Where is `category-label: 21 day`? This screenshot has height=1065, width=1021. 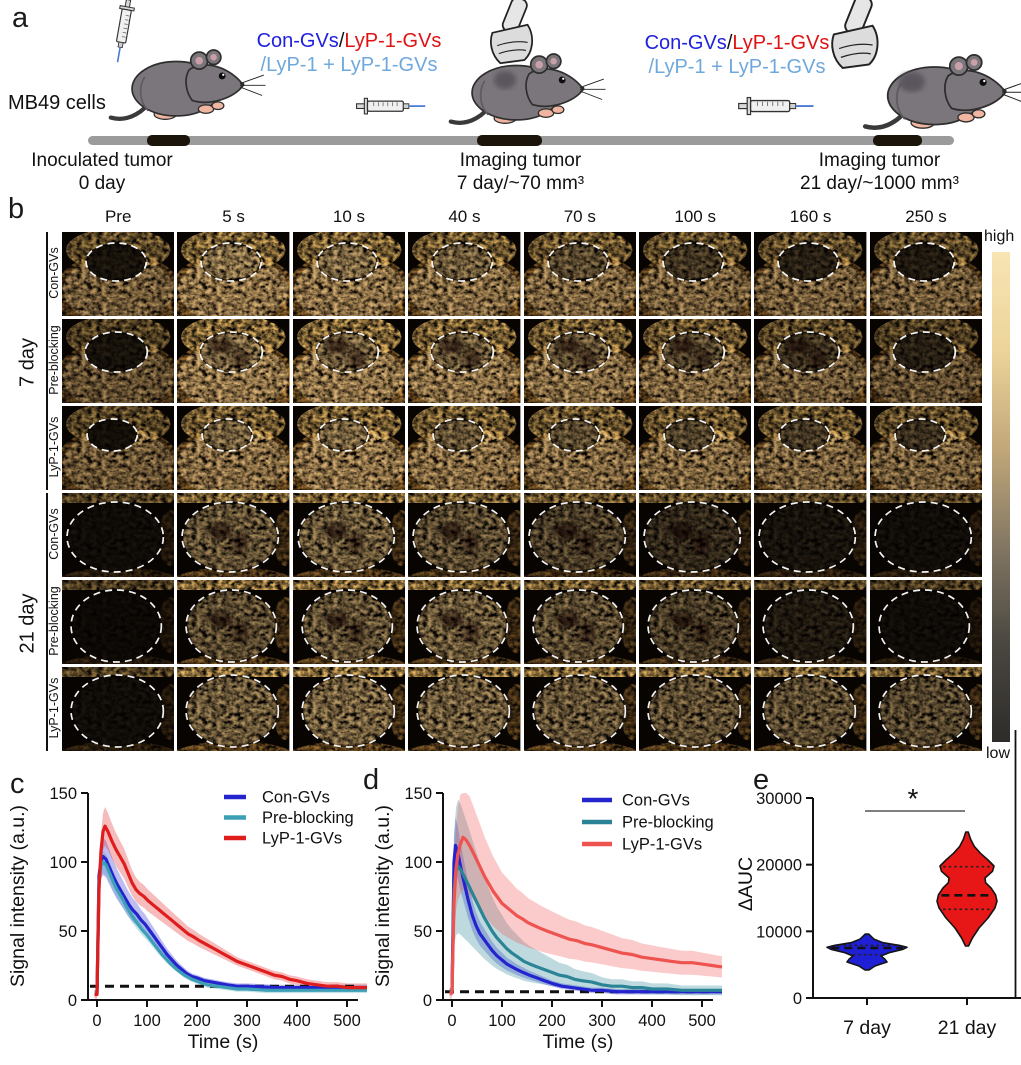 category-label: 21 day is located at coordinates (967, 1028).